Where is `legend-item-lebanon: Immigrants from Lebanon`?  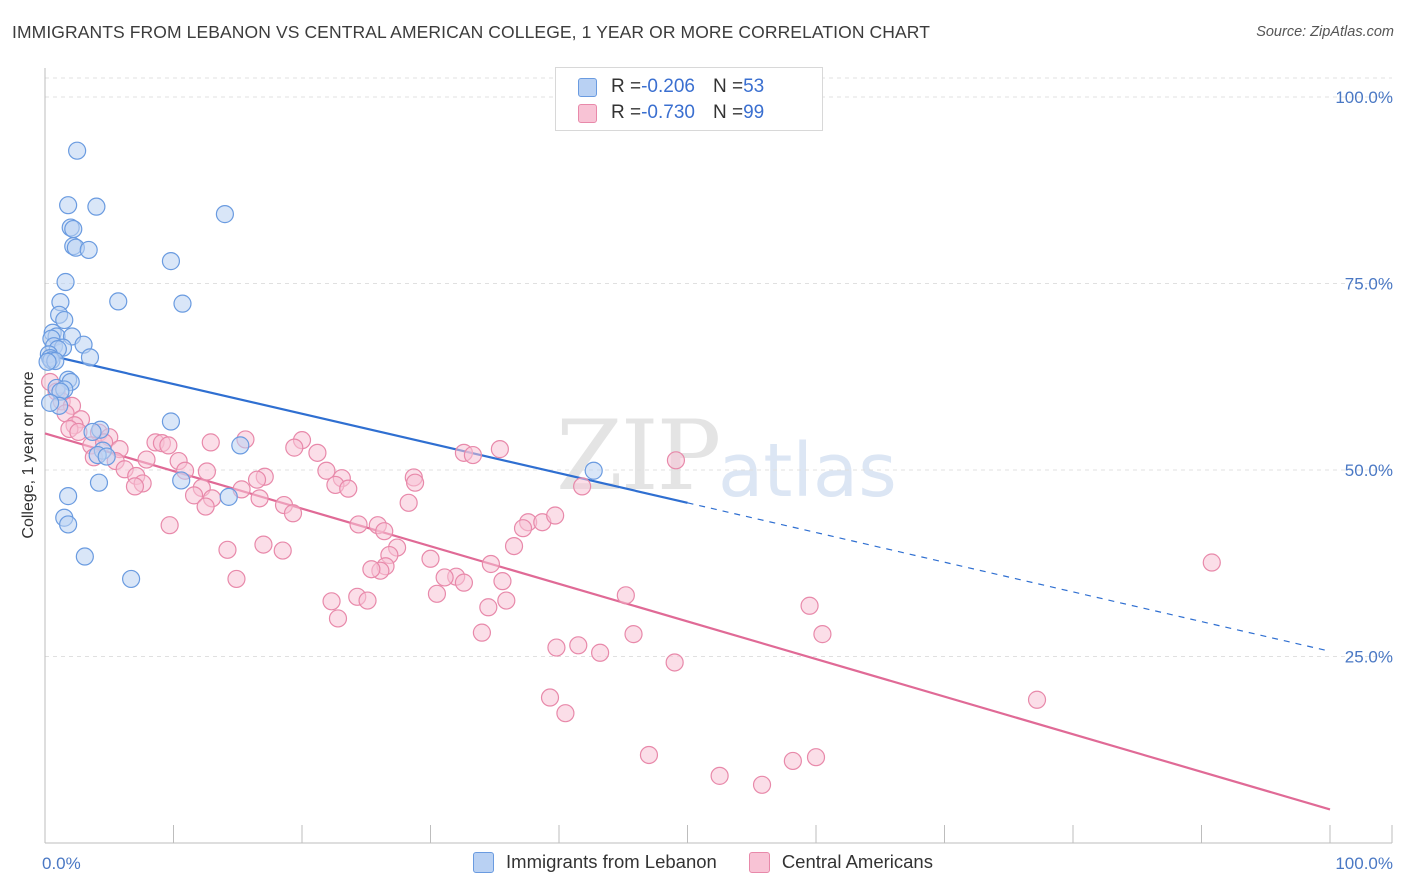 legend-item-lebanon: Immigrants from Lebanon is located at coordinates (595, 862).